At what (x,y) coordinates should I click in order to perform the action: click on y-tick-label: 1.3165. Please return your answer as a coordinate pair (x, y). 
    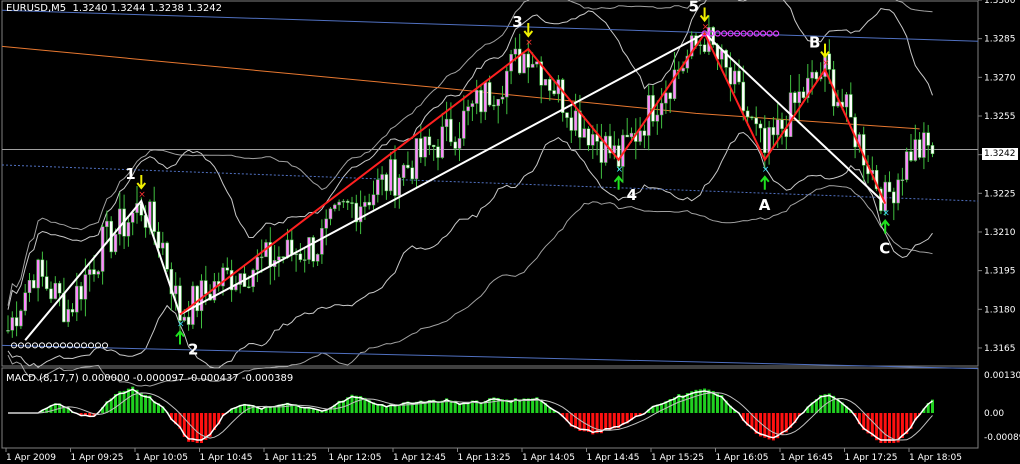
    Looking at the image, I should click on (1000, 349).